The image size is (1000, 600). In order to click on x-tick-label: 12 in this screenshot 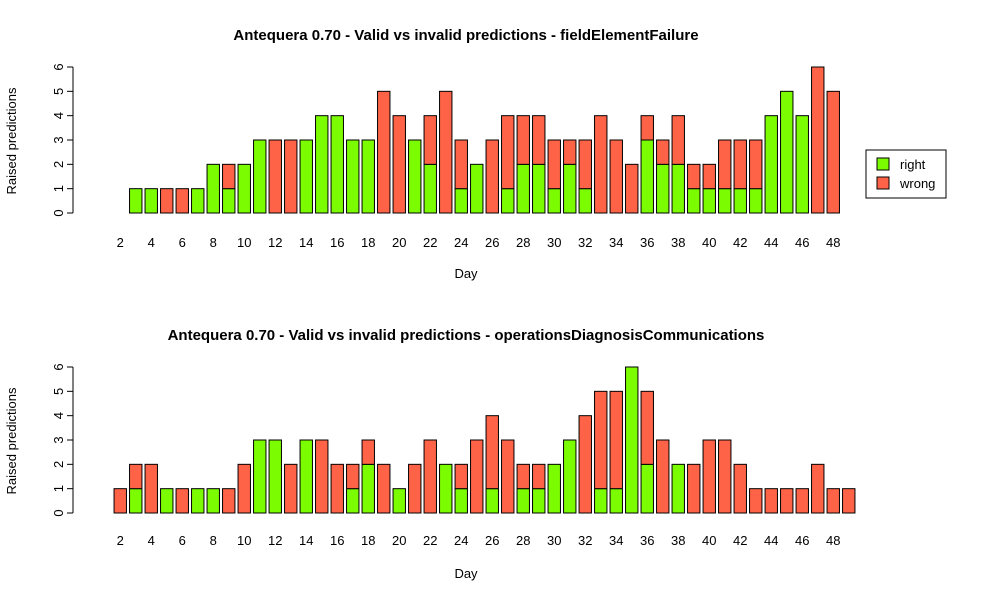, I will do `click(275, 242)`.